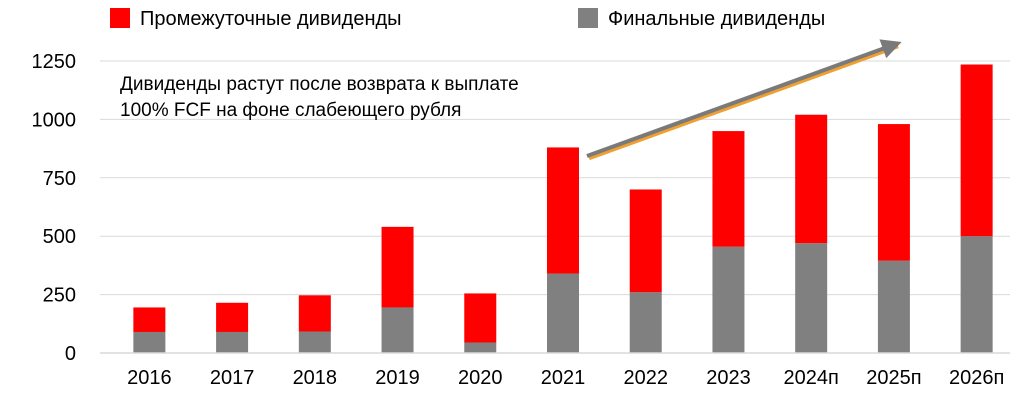  What do you see at coordinates (728, 378) in the screenshot?
I see `x-tick-label: 2023` at bounding box center [728, 378].